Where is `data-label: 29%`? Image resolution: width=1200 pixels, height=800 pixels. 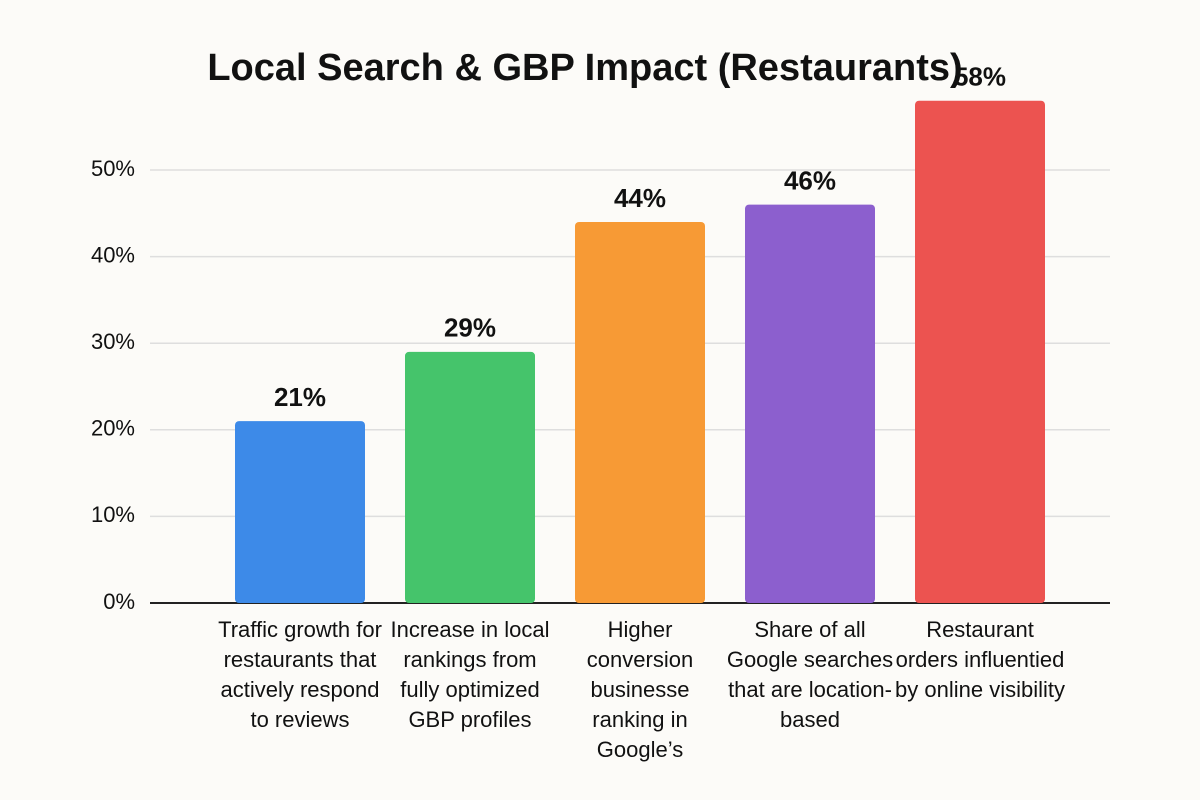
data-label: 29% is located at coordinates (470, 328).